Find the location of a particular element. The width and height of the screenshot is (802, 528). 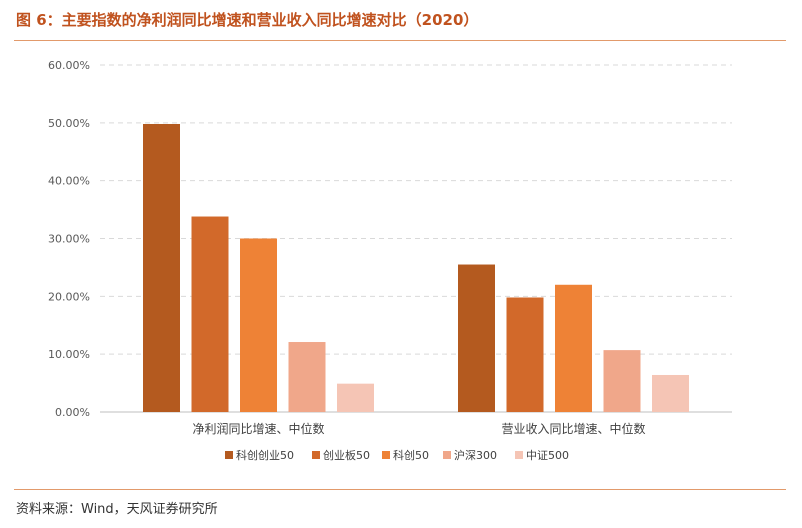

x-axis-category-labels: 净利润同比增速、中位数 营业收入同比增速、中位数 is located at coordinates (418, 428).